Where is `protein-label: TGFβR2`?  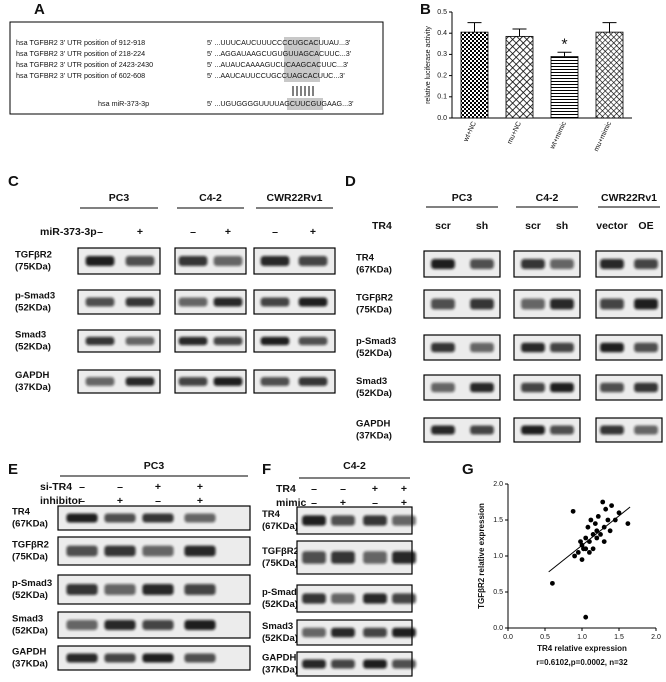
protein-label: TGFβR2 is located at coordinates (280, 551).